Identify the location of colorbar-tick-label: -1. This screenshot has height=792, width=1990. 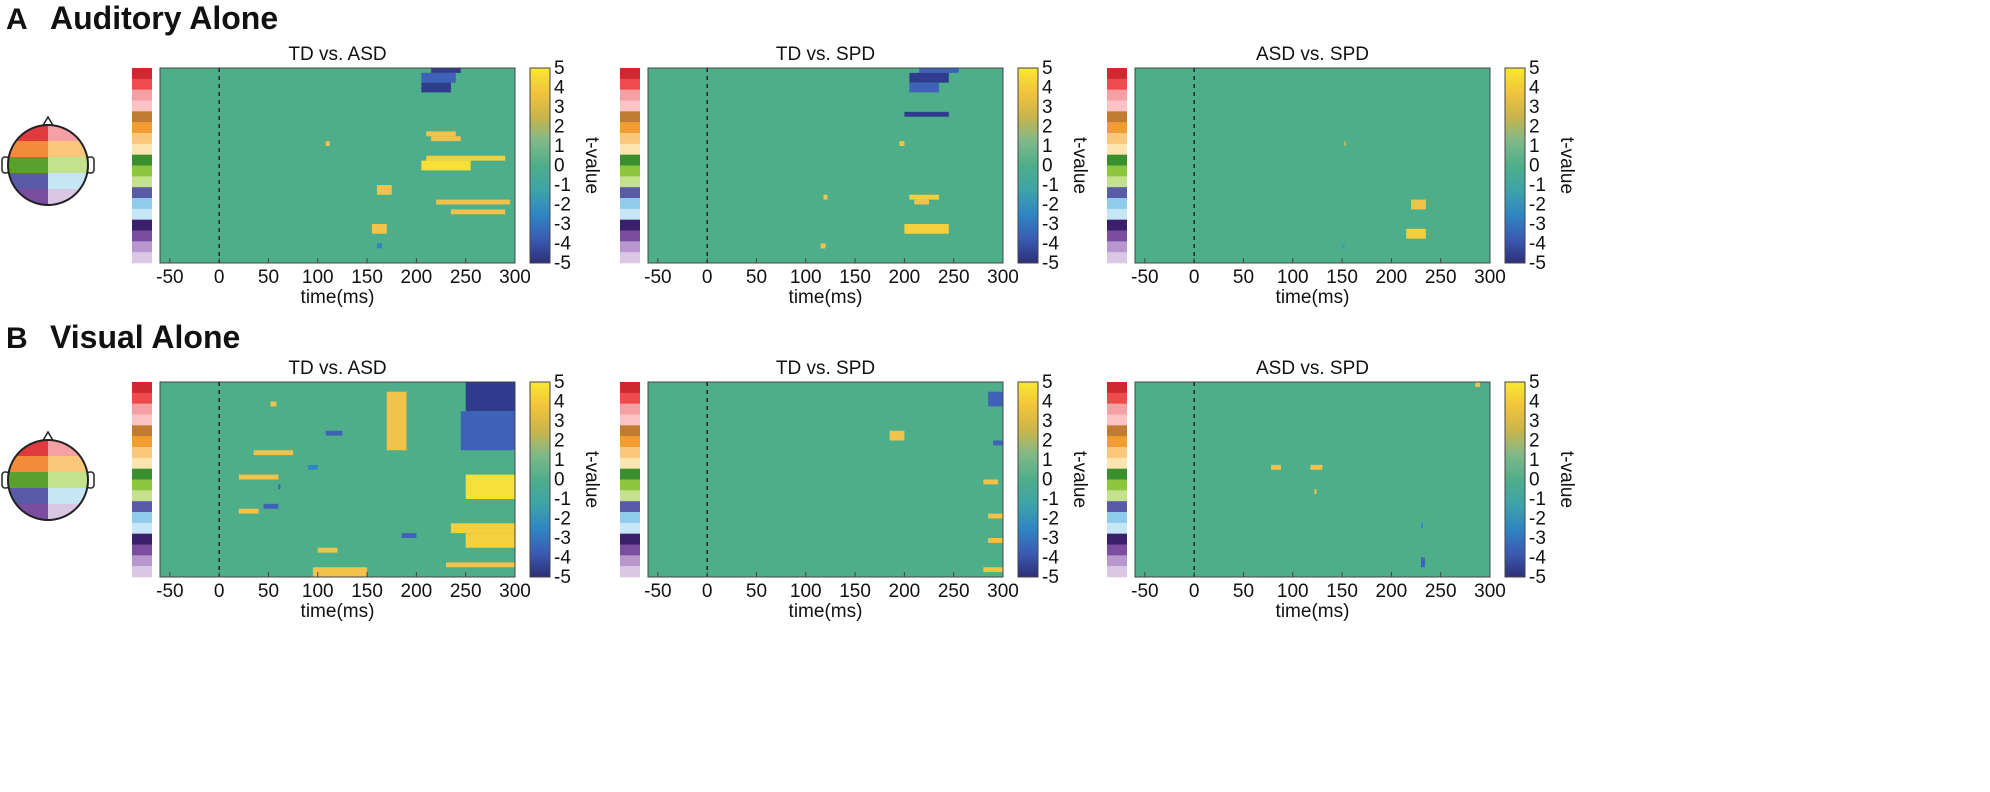
(1537, 185).